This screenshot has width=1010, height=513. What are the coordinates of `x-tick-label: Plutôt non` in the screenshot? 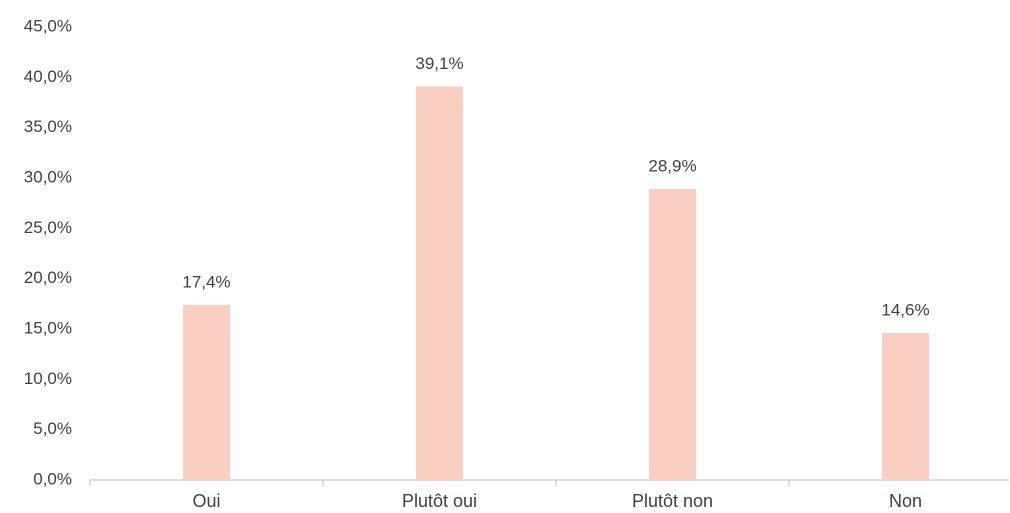 It's located at (672, 501).